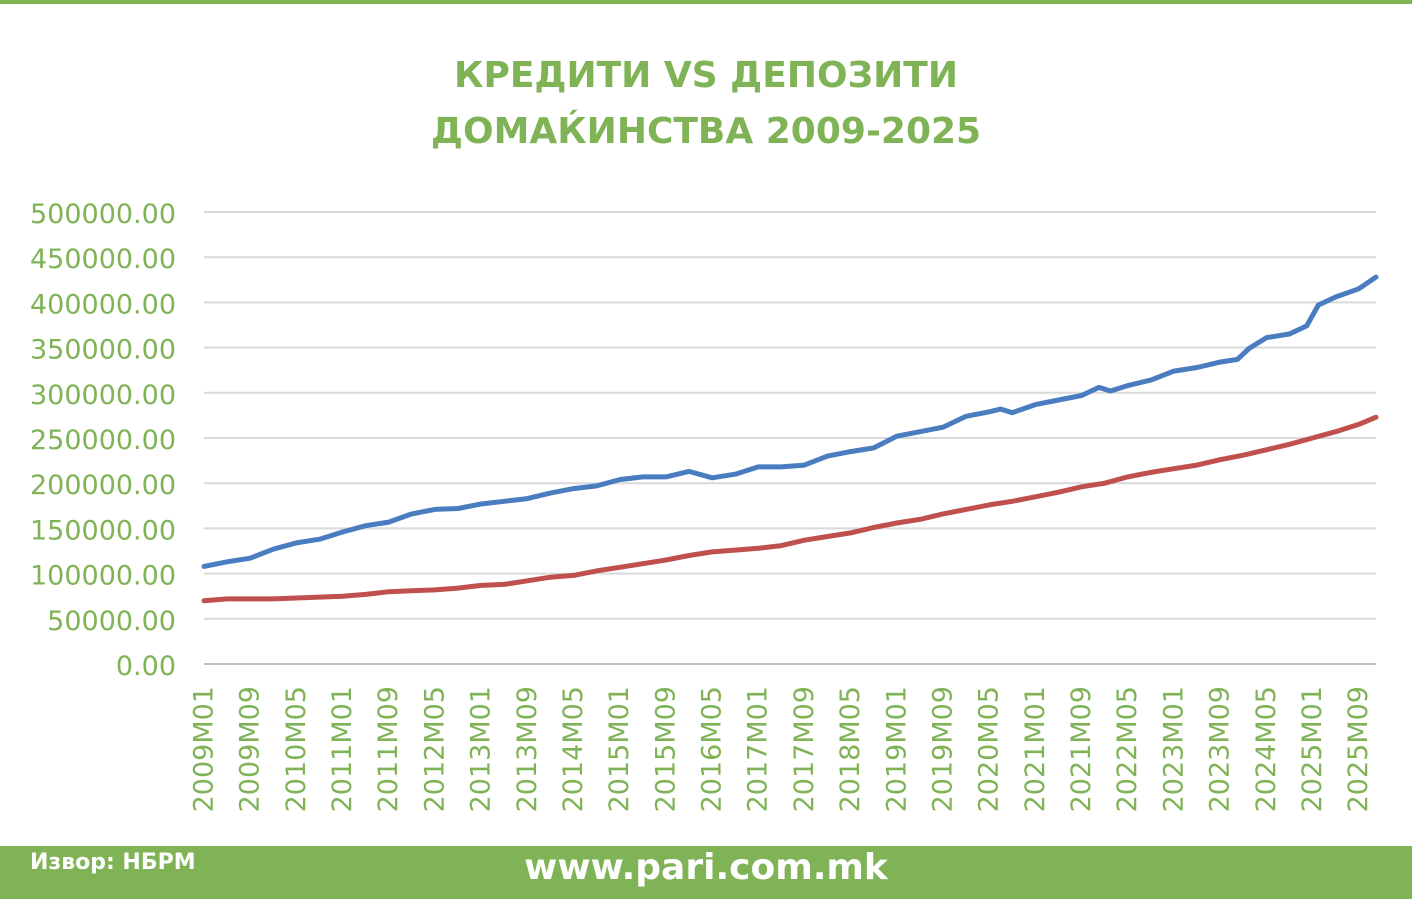 Image resolution: width=1412 pixels, height=899 pixels. I want to click on x-tick-label: 2021M01, so click(1035, 749).